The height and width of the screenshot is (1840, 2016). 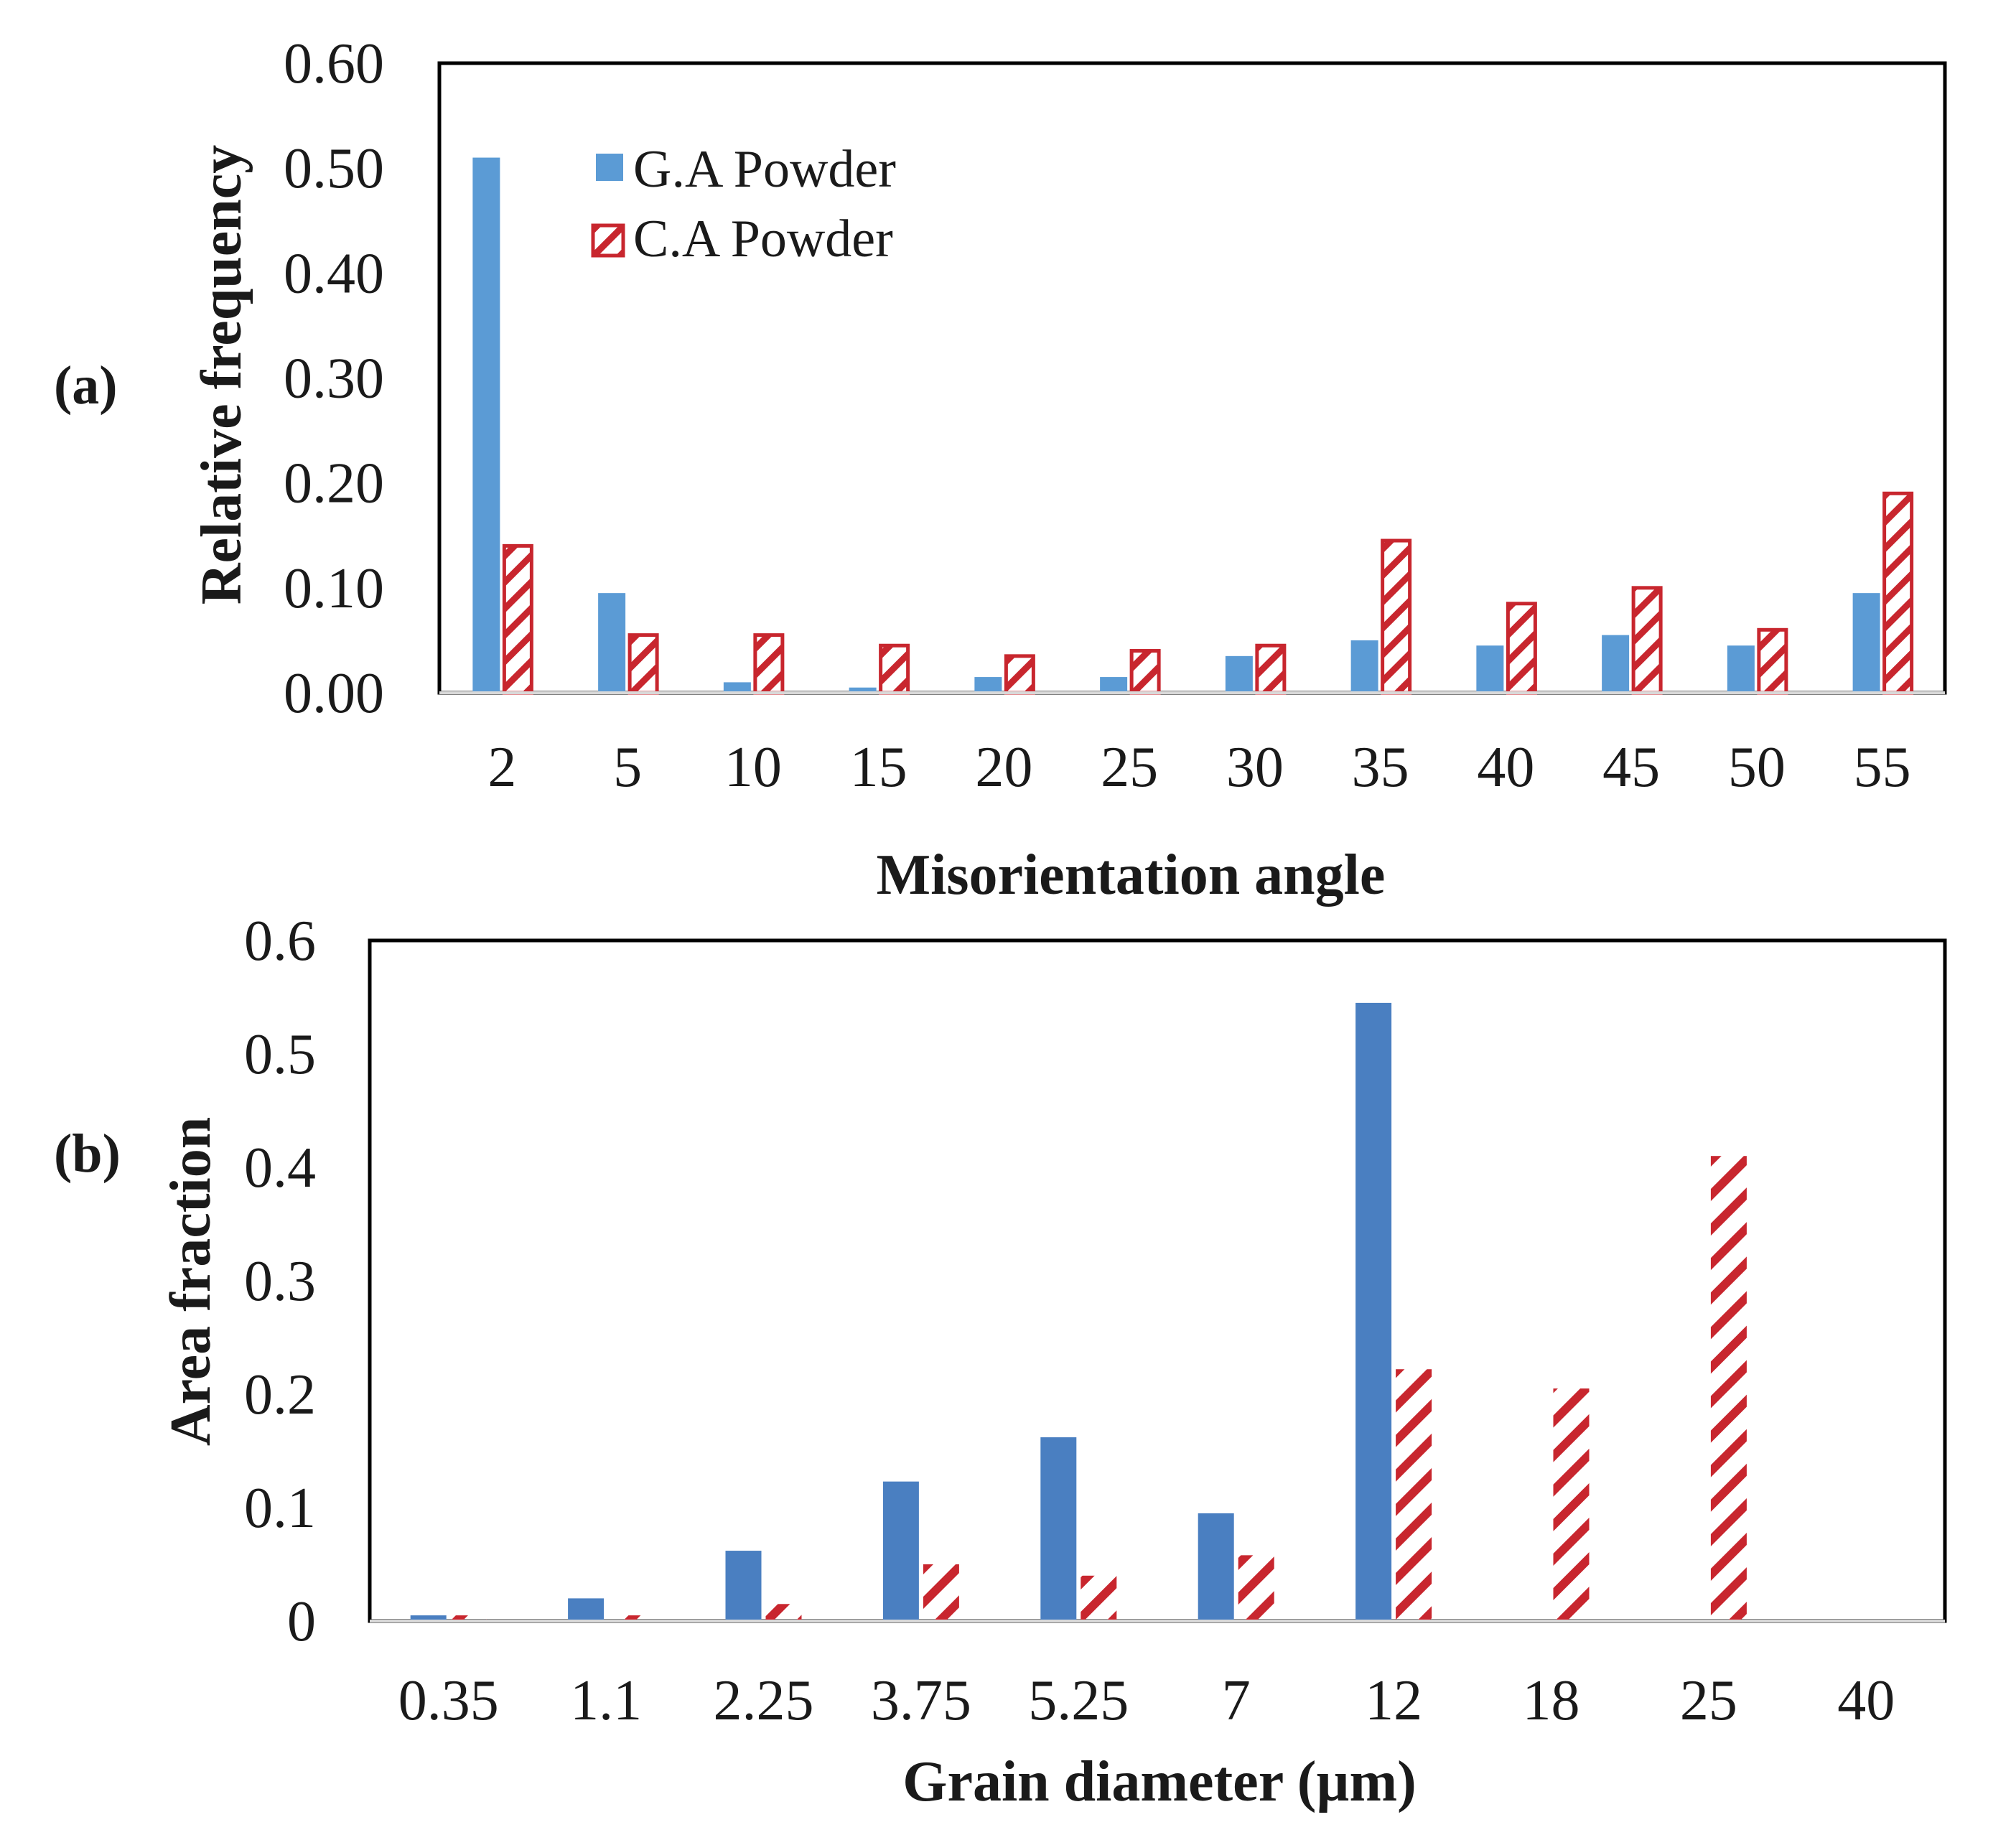 What do you see at coordinates (221, 375) in the screenshot?
I see `y-axis-title-a: Relative frequency` at bounding box center [221, 375].